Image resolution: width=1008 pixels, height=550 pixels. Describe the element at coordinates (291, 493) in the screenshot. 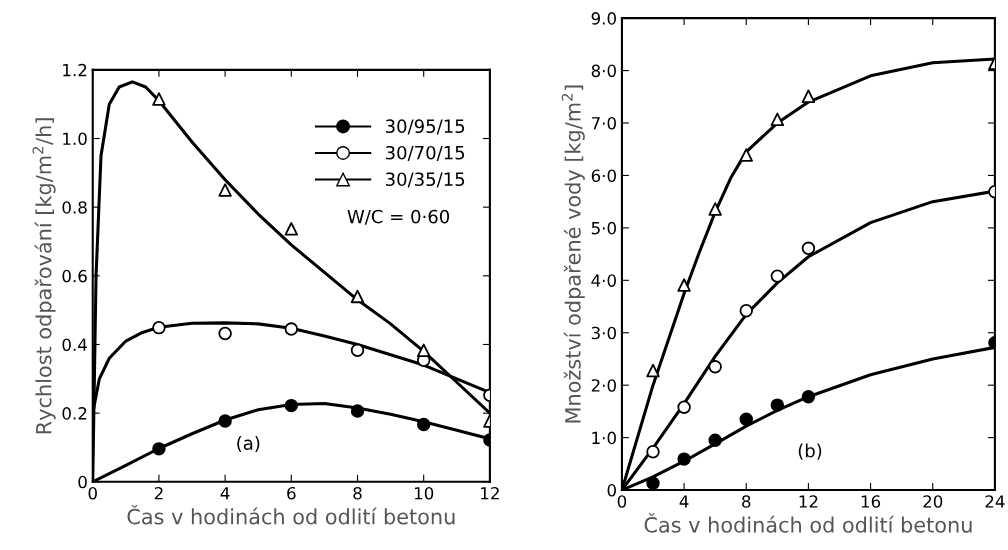

I see `x-tick-label: 6` at that location.